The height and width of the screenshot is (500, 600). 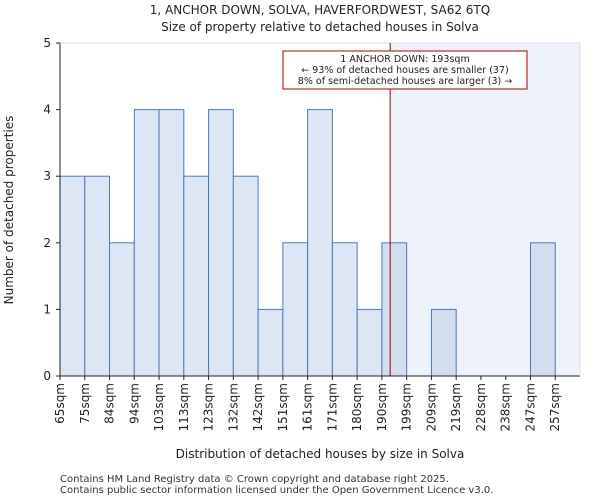 What do you see at coordinates (407, 407) in the screenshot?
I see `x-tick-label: 199sqm` at bounding box center [407, 407].